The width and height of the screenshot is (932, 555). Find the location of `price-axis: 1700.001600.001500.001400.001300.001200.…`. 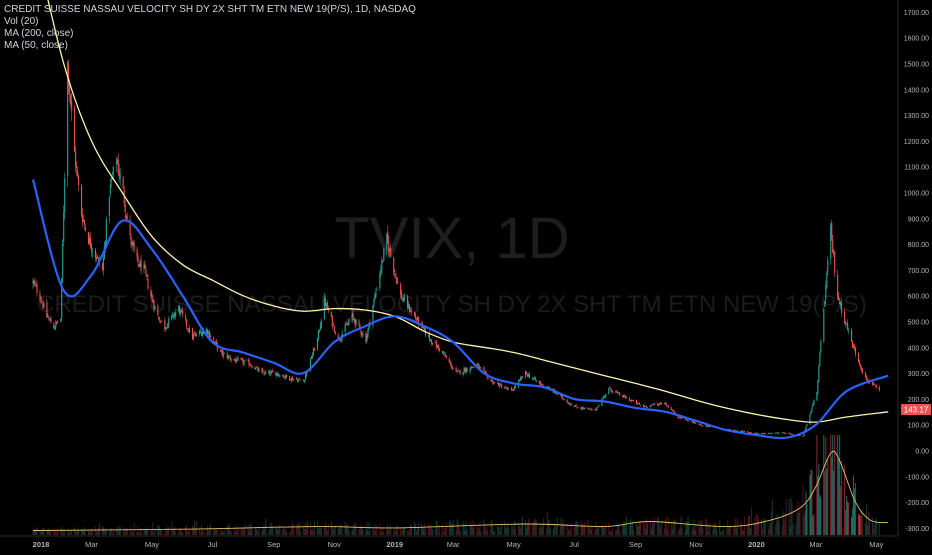

price-axis: 1700.001600.001500.001400.001300.001200.… is located at coordinates (916, 271).